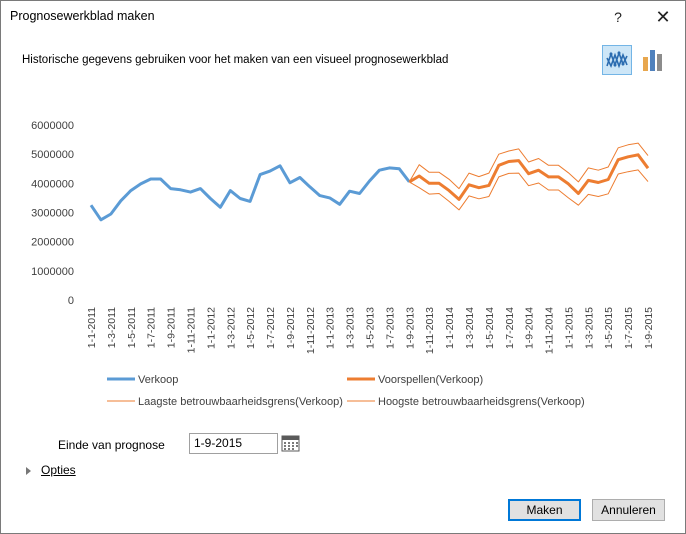  Describe the element at coordinates (52, 184) in the screenshot. I see `y-tick-label: 4000000` at that location.